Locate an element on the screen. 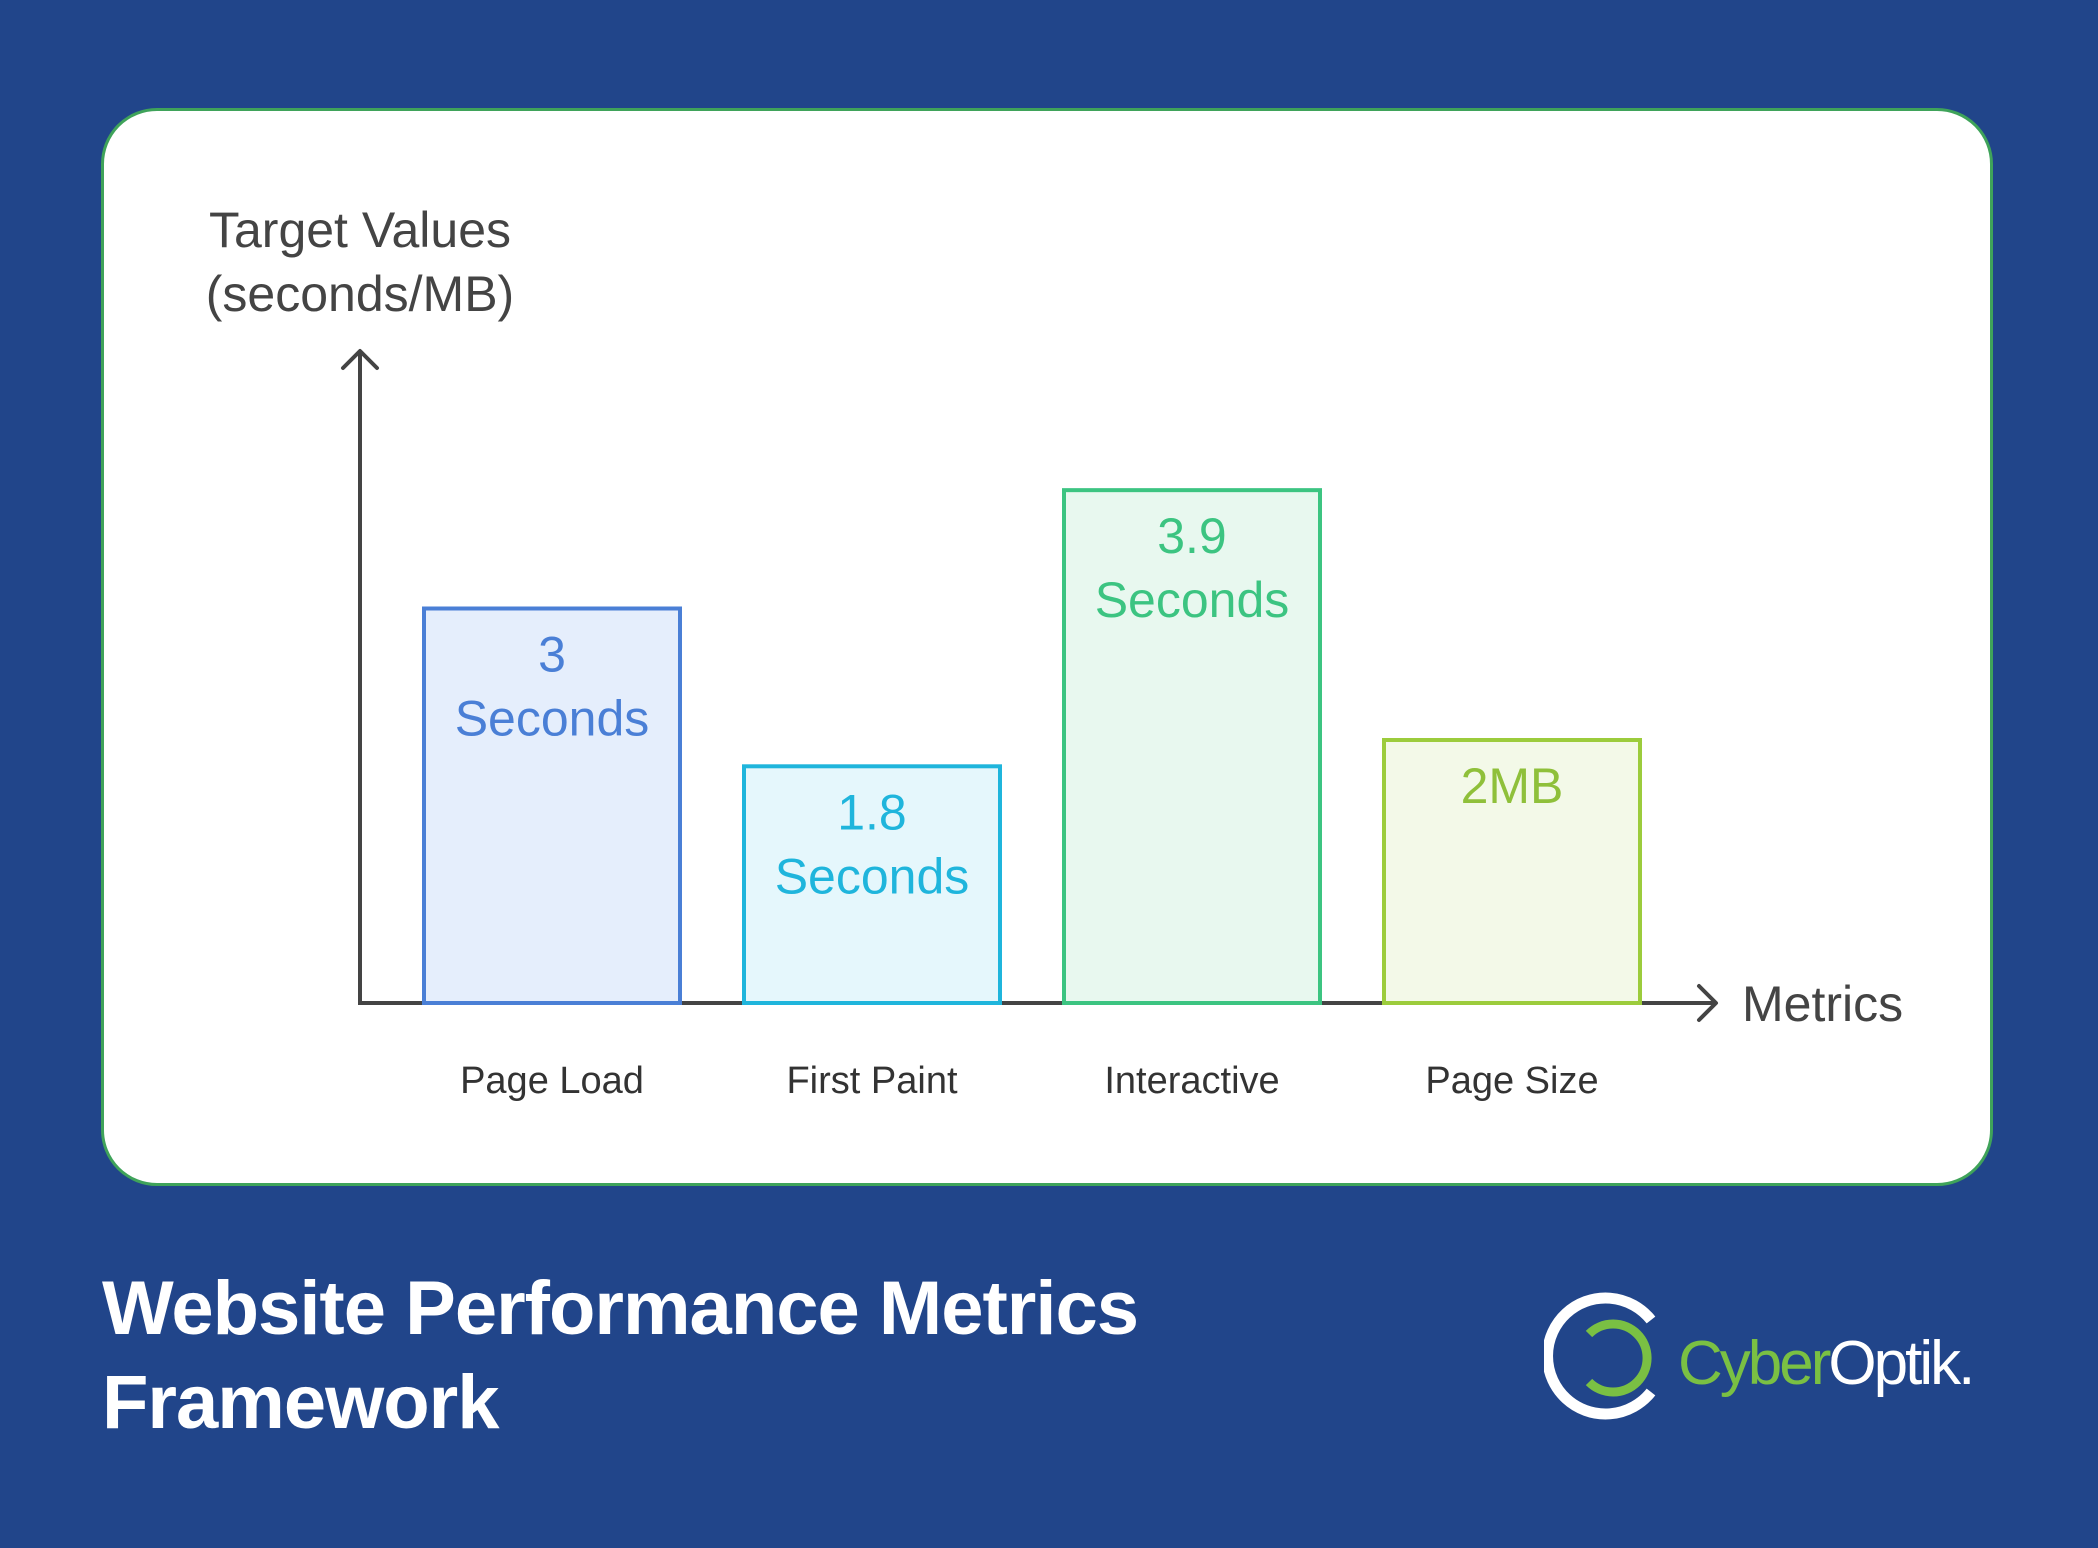 The height and width of the screenshot is (1548, 2098). page-title-line-2: Framework is located at coordinates (301, 1402).